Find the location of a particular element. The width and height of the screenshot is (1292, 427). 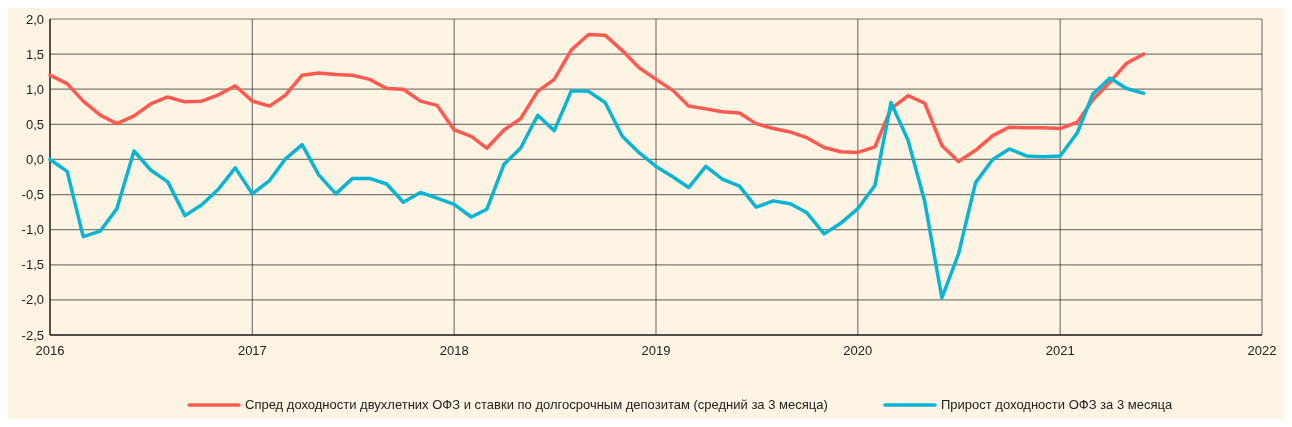

x-tick-label: 2020 is located at coordinates (858, 350).